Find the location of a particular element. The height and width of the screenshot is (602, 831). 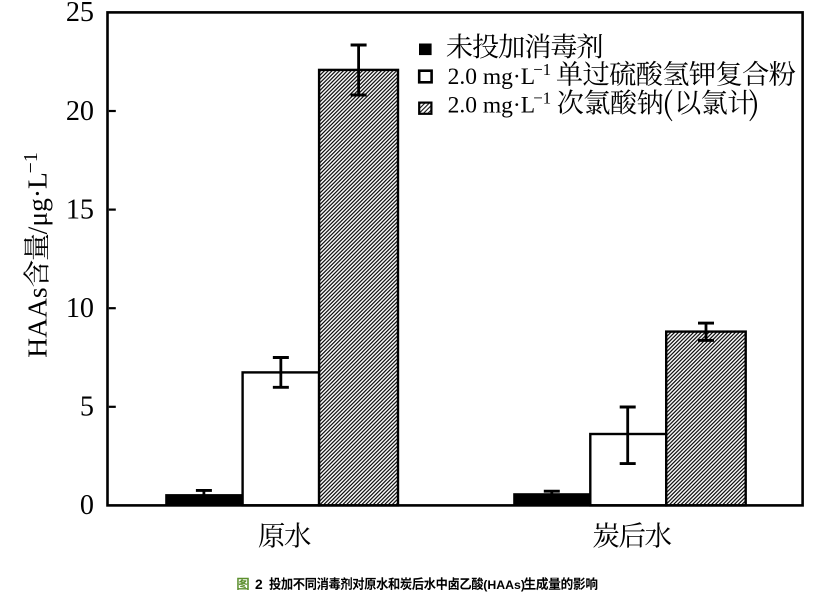

svg-text: 25 is located at coordinates (80, 14).